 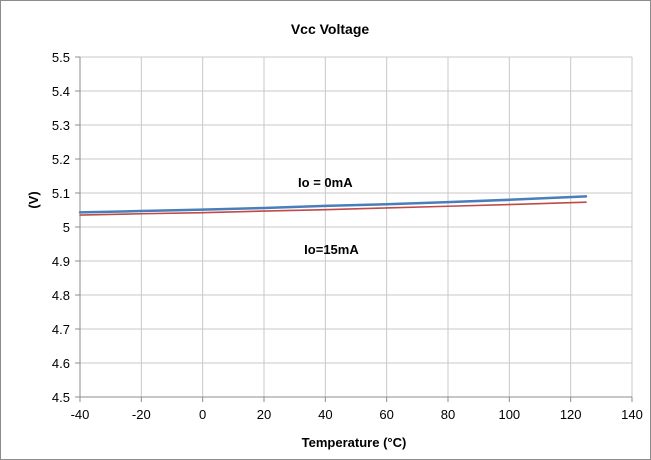 I want to click on y-axis-title: (V), so click(x=33, y=199).